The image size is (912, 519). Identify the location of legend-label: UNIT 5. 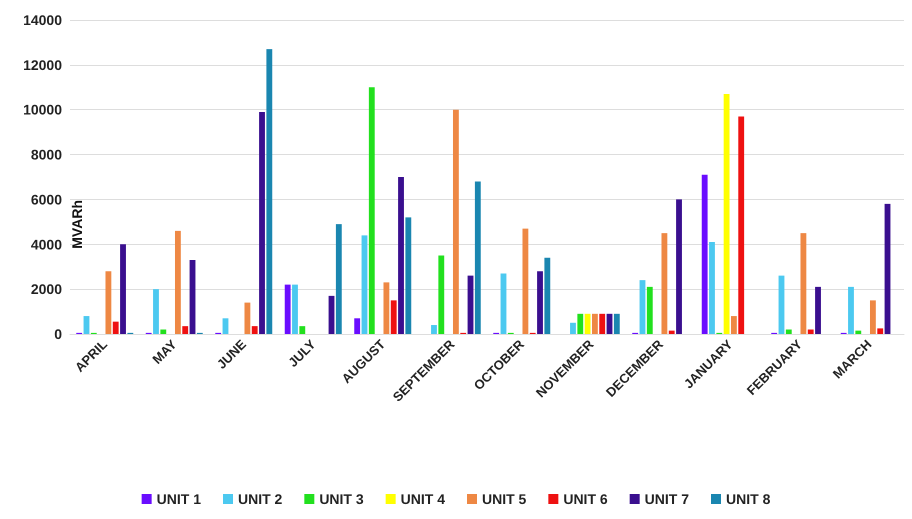
(504, 499).